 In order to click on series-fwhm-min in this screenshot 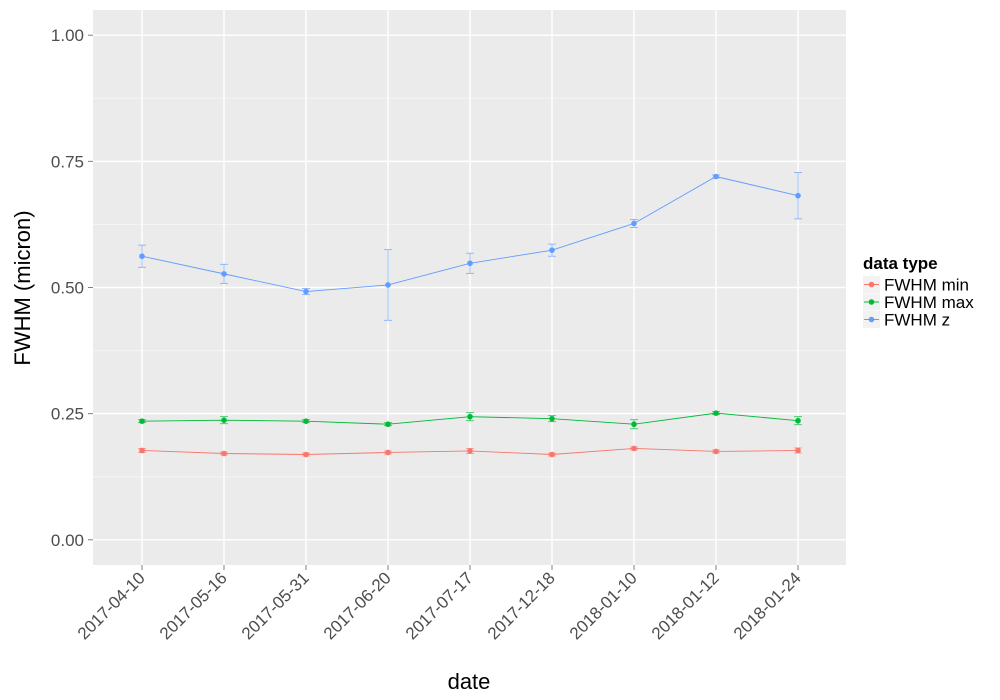, I will do `click(470, 451)`.